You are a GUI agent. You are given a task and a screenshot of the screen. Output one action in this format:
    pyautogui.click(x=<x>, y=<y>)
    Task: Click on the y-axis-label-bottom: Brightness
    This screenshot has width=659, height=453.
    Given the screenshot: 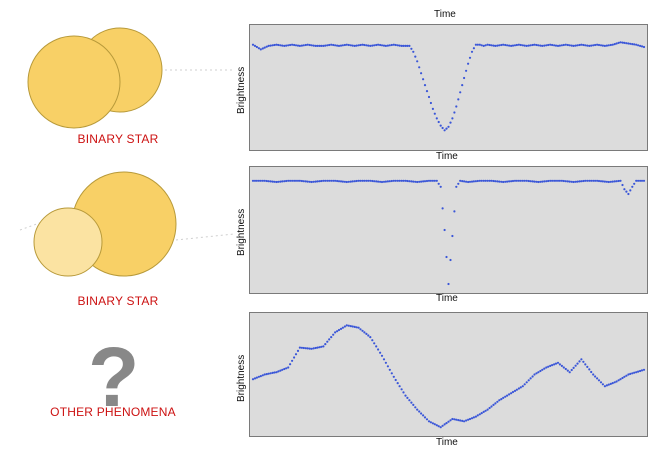 What is the action you would take?
    pyautogui.click(x=241, y=378)
    